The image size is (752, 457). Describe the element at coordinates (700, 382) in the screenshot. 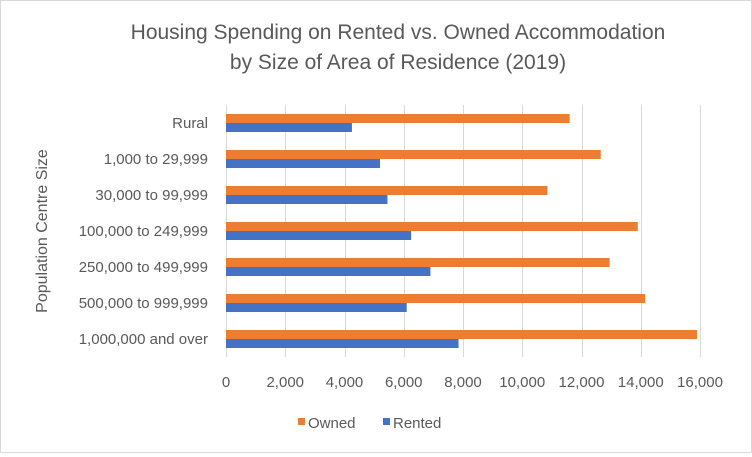

I see `x-tick-label: 16,000` at that location.